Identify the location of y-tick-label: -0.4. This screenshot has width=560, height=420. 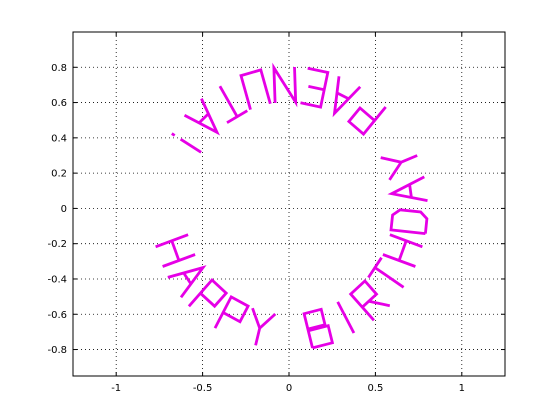
(57, 279).